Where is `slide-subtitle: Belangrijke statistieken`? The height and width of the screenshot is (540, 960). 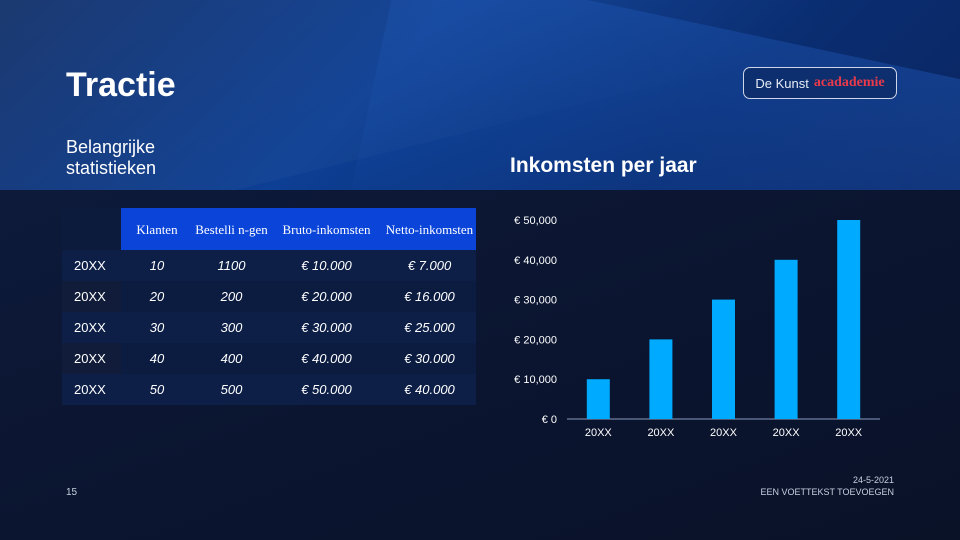
slide-subtitle: Belangrijke statistieken is located at coordinates (111, 157).